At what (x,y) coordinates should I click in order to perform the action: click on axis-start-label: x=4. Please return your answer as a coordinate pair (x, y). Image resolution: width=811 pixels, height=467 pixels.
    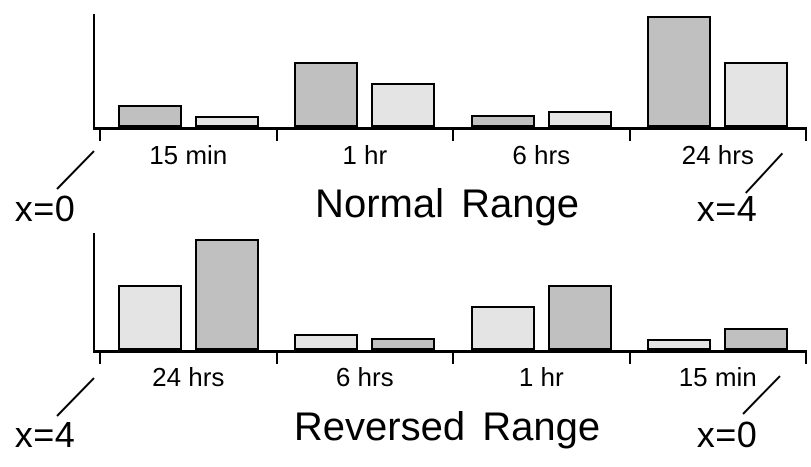
    Looking at the image, I should click on (45, 434).